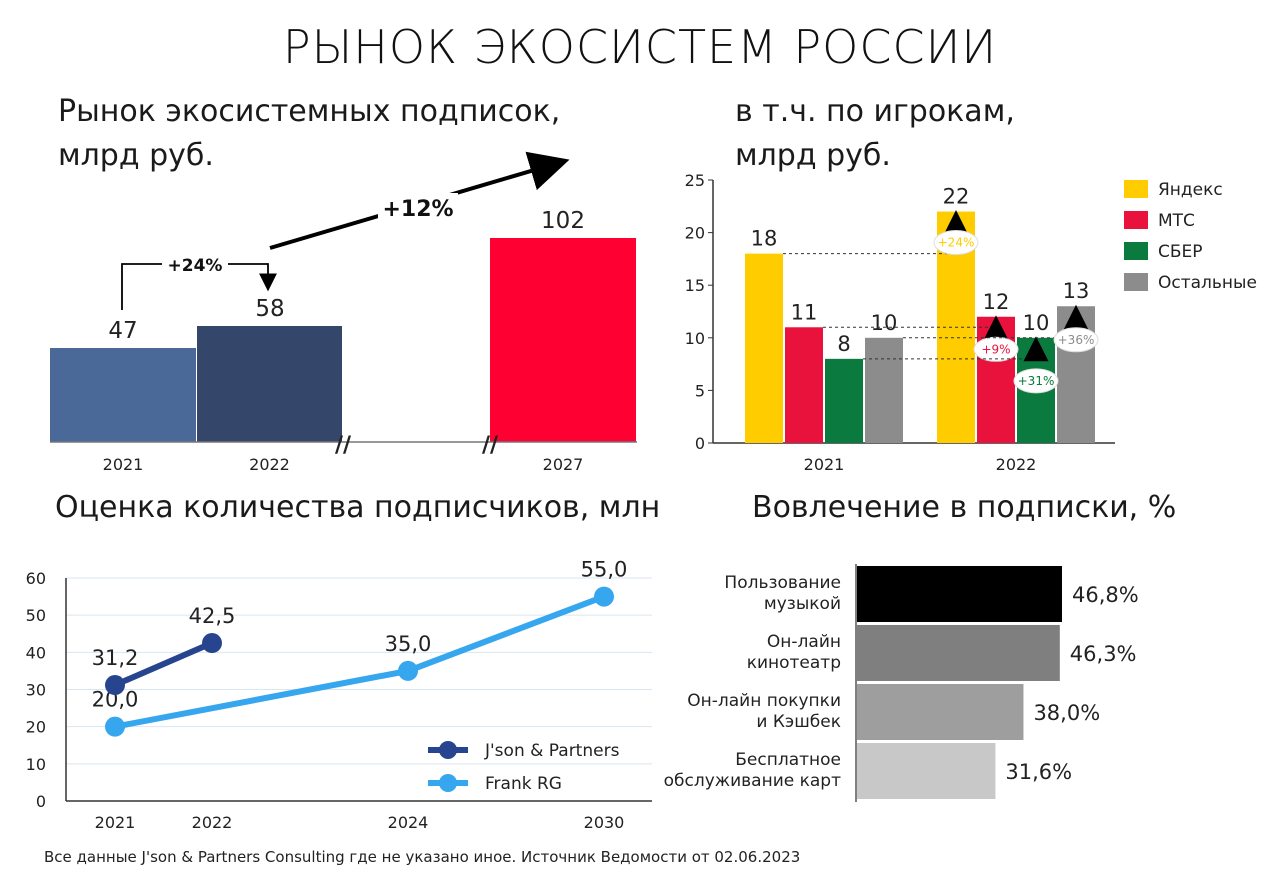  Describe the element at coordinates (36, 578) in the screenshot. I see `subscribers-y-tick-label: 60` at that location.